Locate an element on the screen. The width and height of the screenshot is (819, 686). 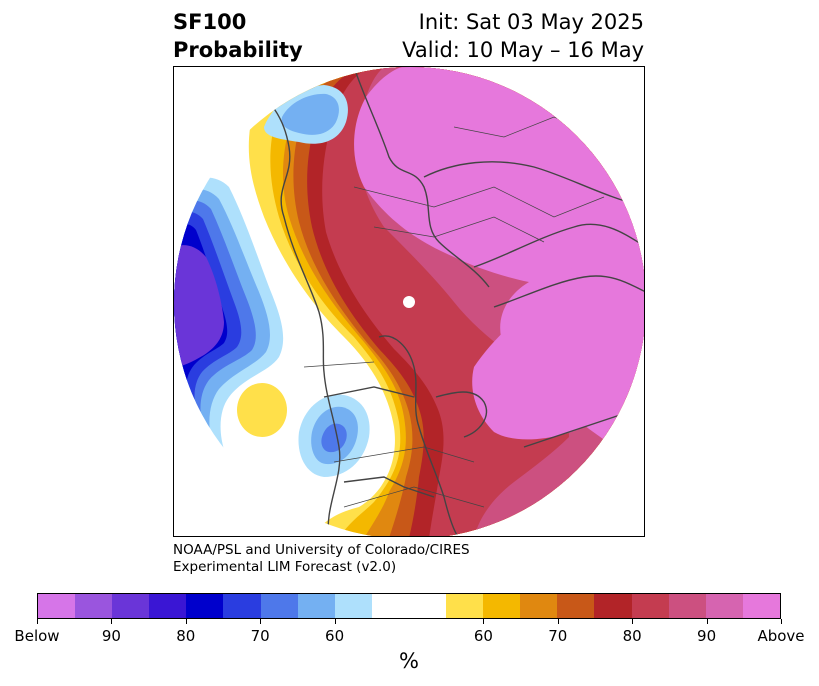
init-date: Init: Sat 03 May 2025 is located at coordinates (531, 22).